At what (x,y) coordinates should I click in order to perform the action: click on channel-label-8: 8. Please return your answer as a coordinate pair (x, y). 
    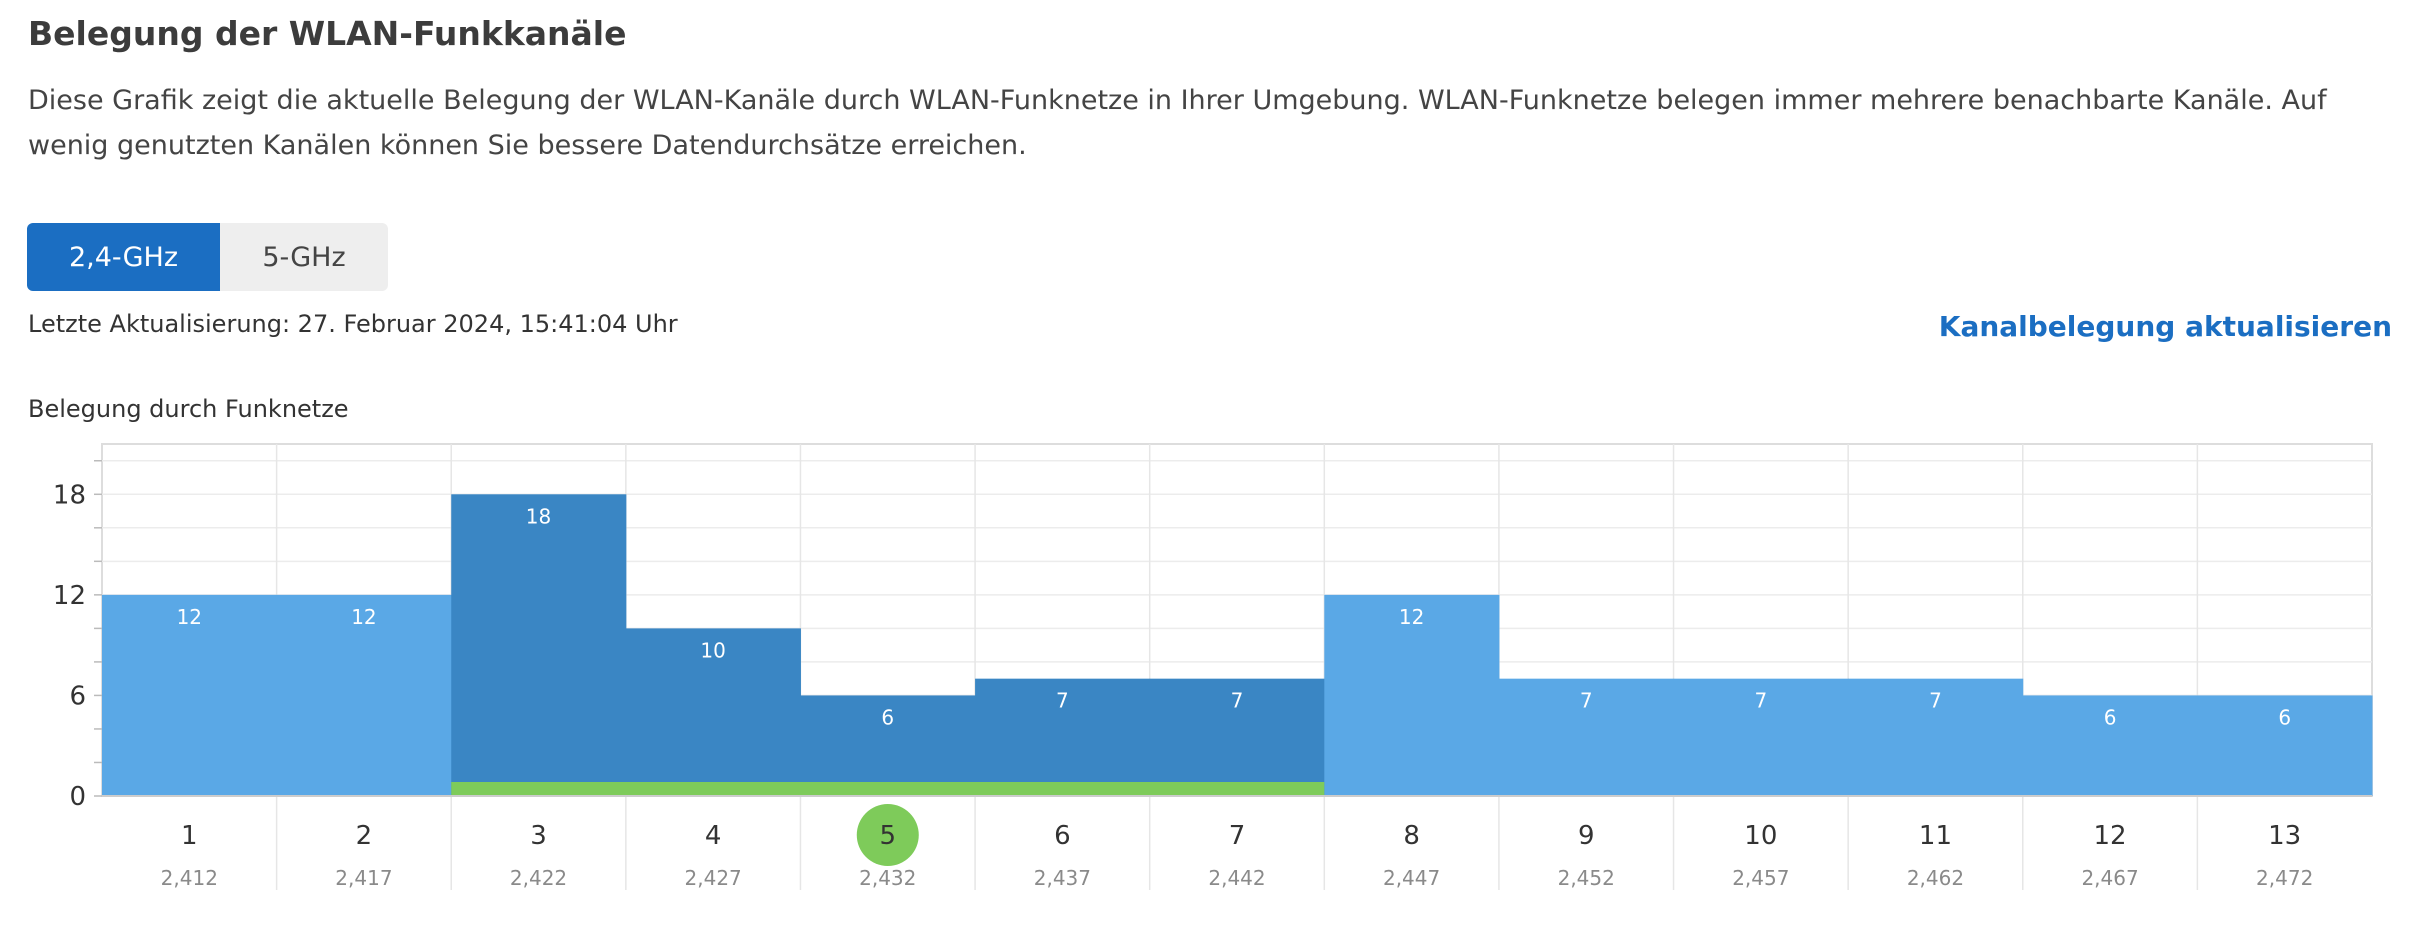
    Looking at the image, I should click on (1411, 836).